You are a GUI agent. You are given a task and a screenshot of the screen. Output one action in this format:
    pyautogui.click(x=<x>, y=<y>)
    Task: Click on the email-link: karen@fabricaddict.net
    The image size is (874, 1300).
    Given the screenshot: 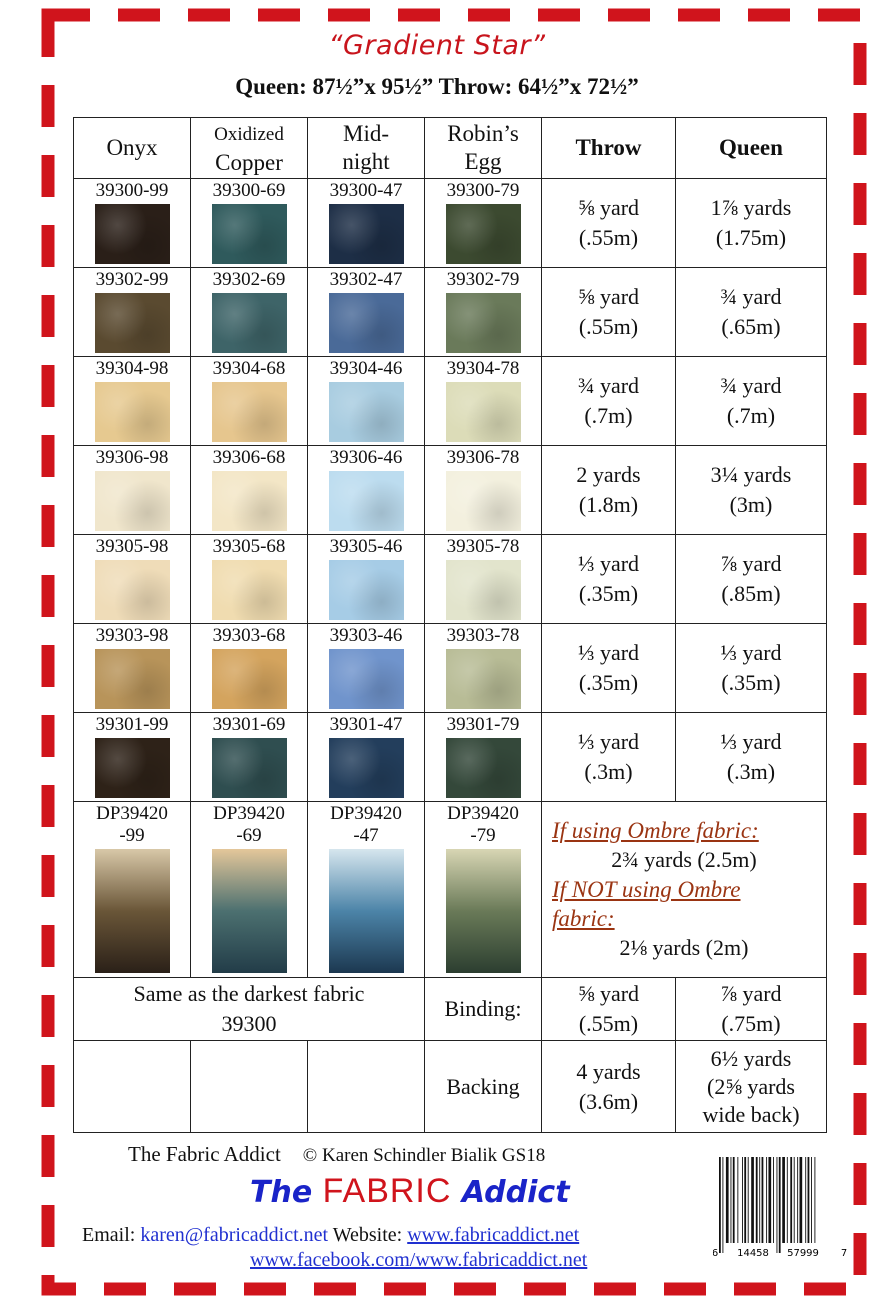 What is the action you would take?
    pyautogui.click(x=234, y=1235)
    